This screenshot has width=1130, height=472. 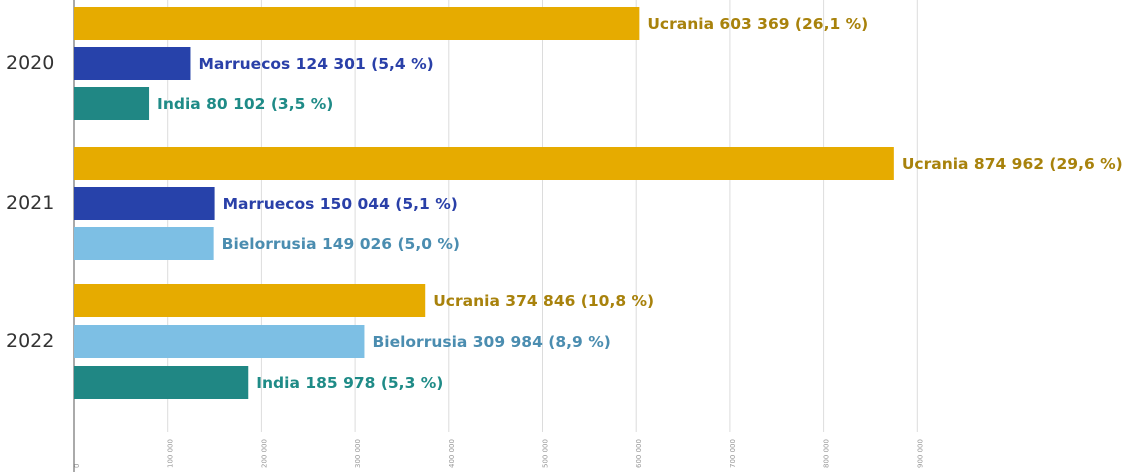 I want to click on x-tick-label: 800 000, so click(x=827, y=453).